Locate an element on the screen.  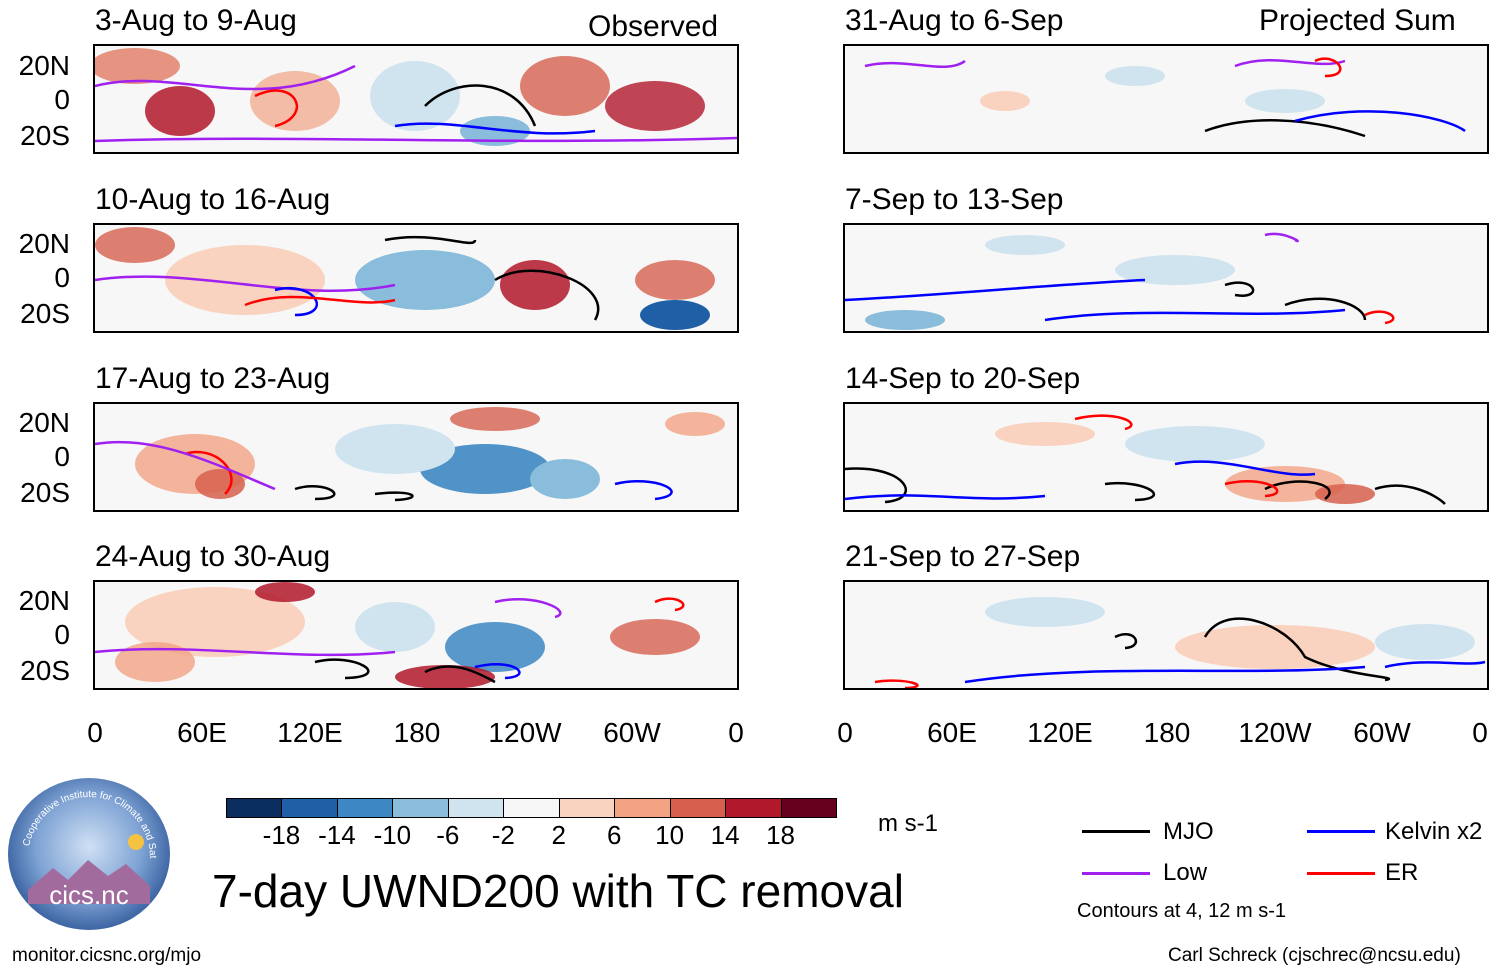
contours-note: Contours at 4, 12 m s-1 is located at coordinates (1181, 911).